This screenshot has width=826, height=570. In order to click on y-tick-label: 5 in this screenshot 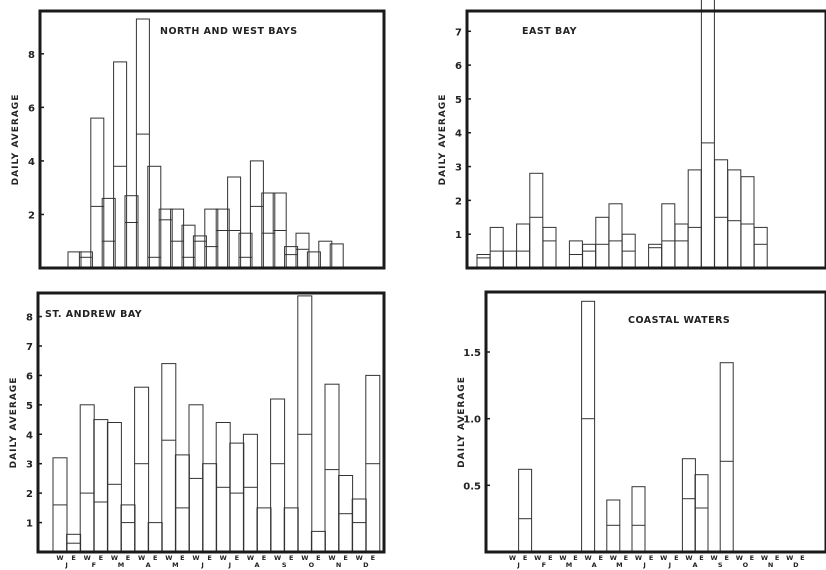, I will do `click(458, 100)`.